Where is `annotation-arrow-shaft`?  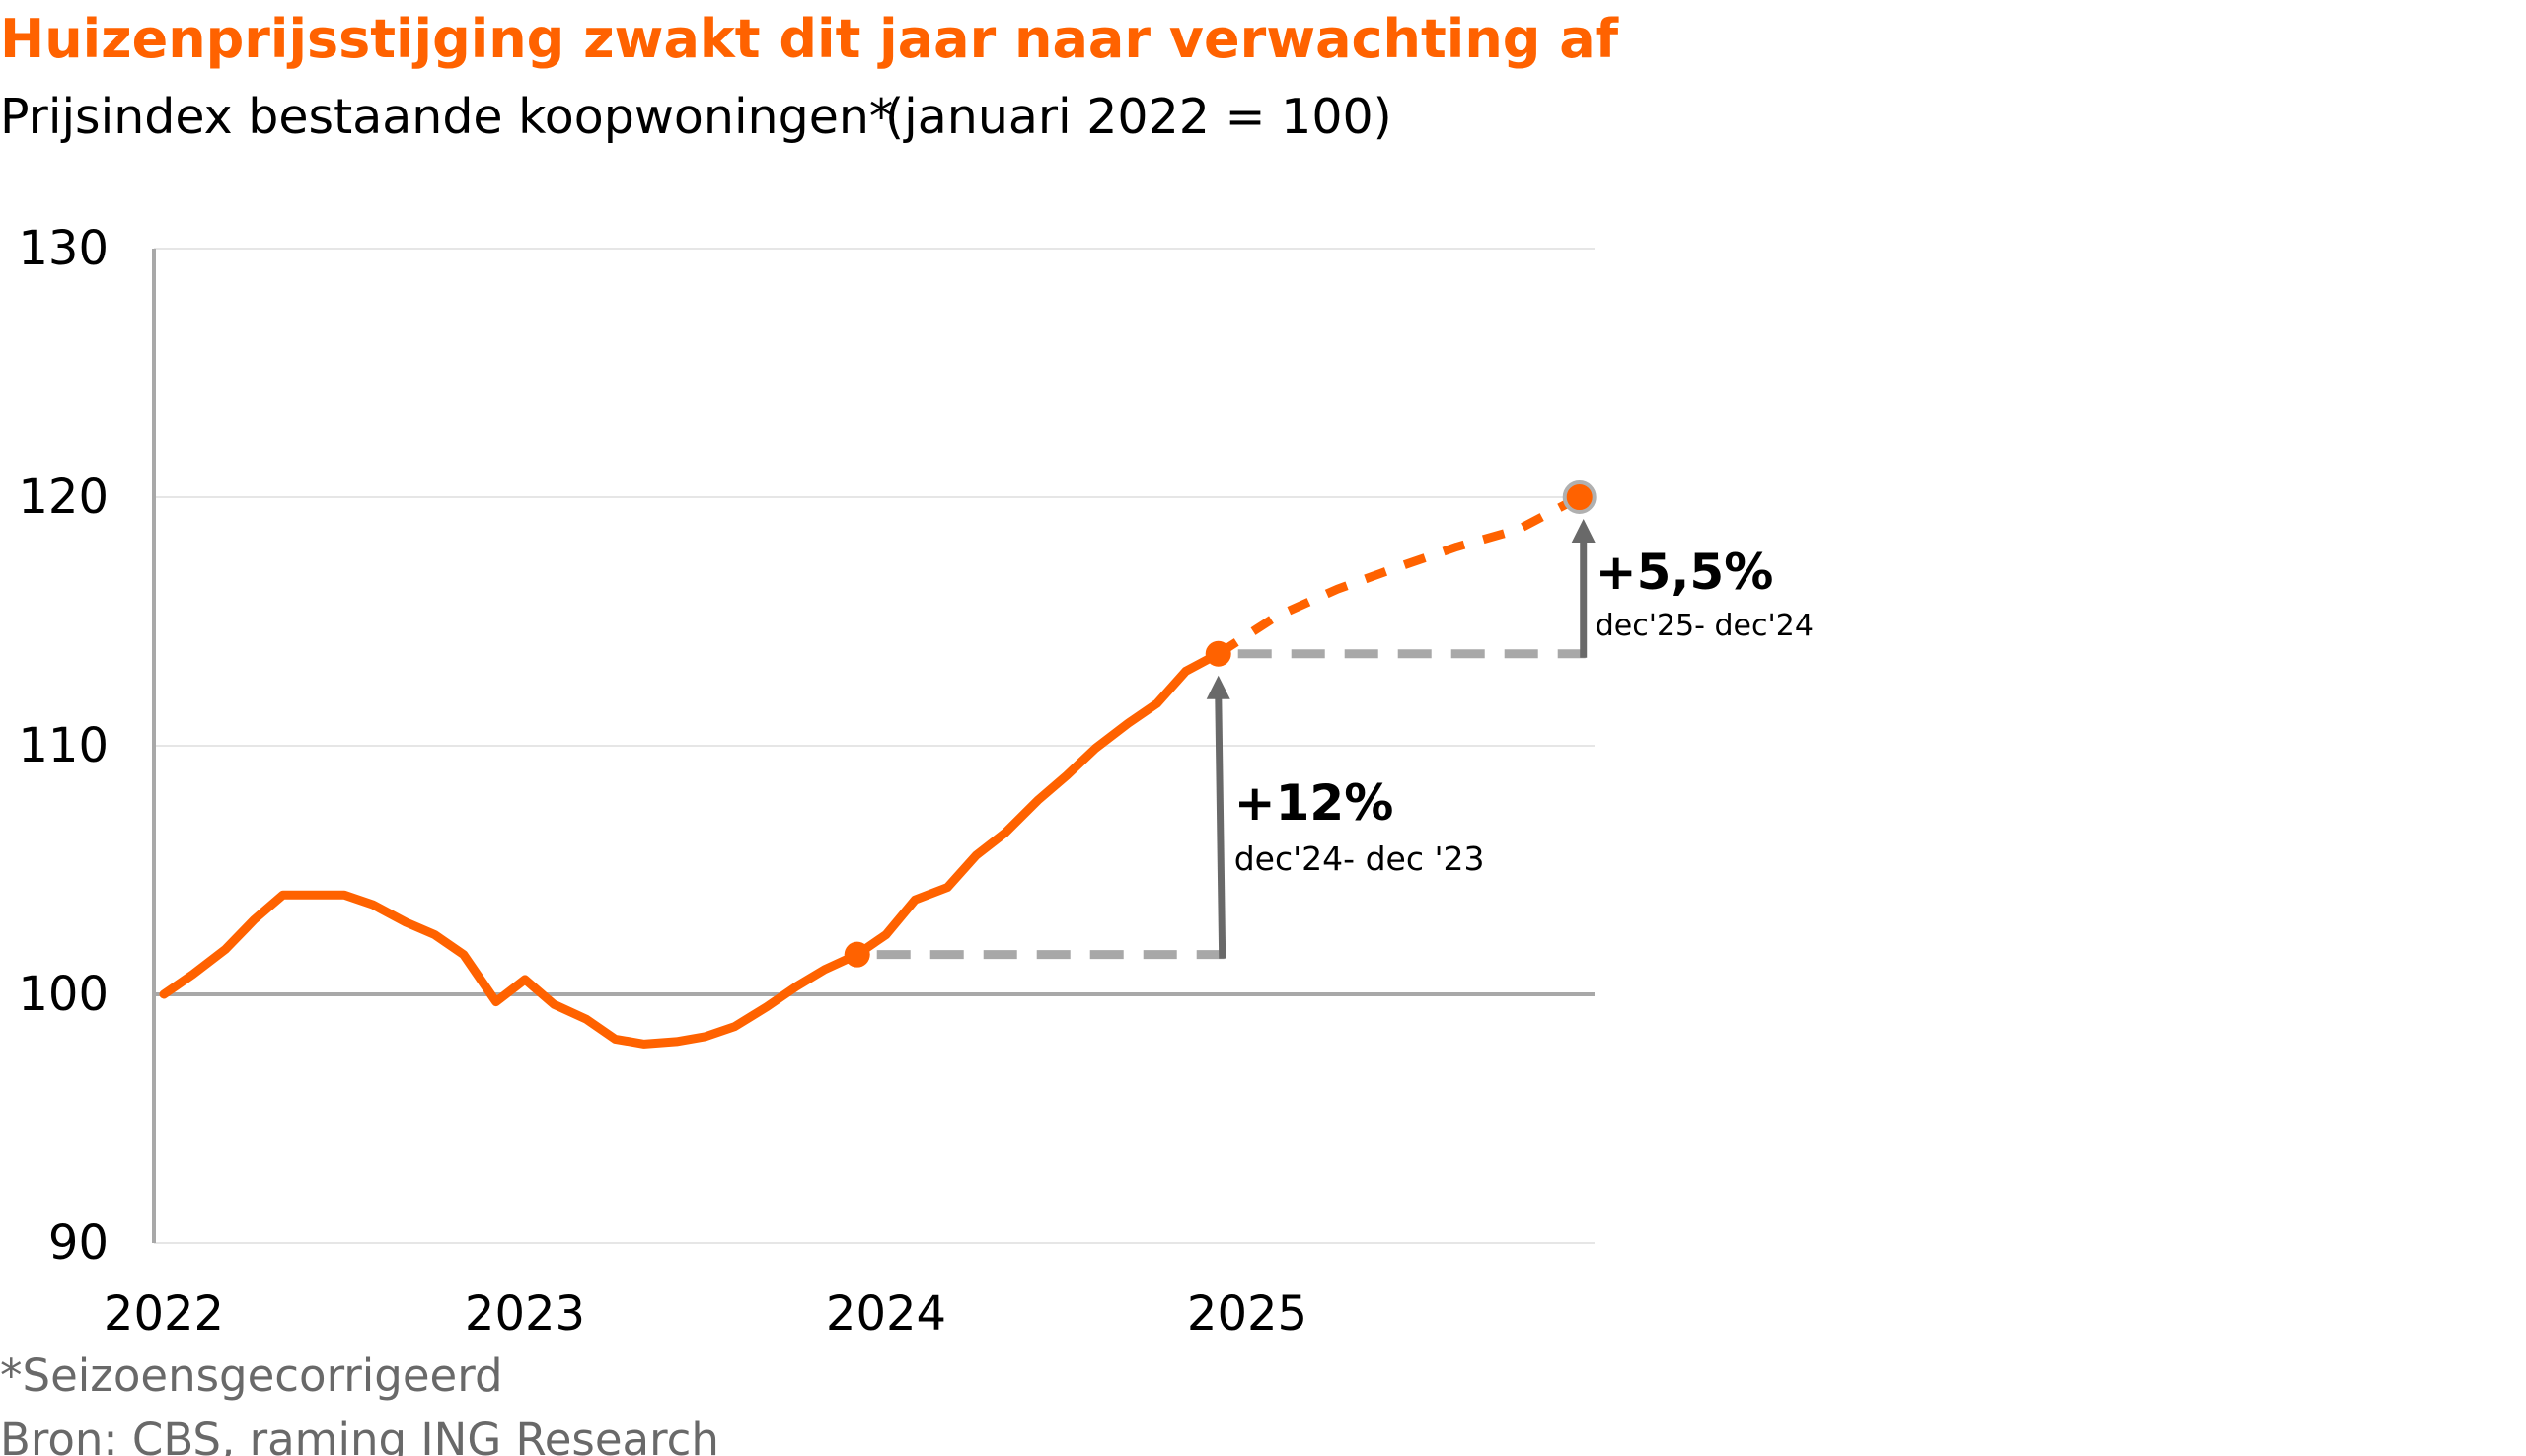 annotation-arrow-shaft is located at coordinates (1220, 825).